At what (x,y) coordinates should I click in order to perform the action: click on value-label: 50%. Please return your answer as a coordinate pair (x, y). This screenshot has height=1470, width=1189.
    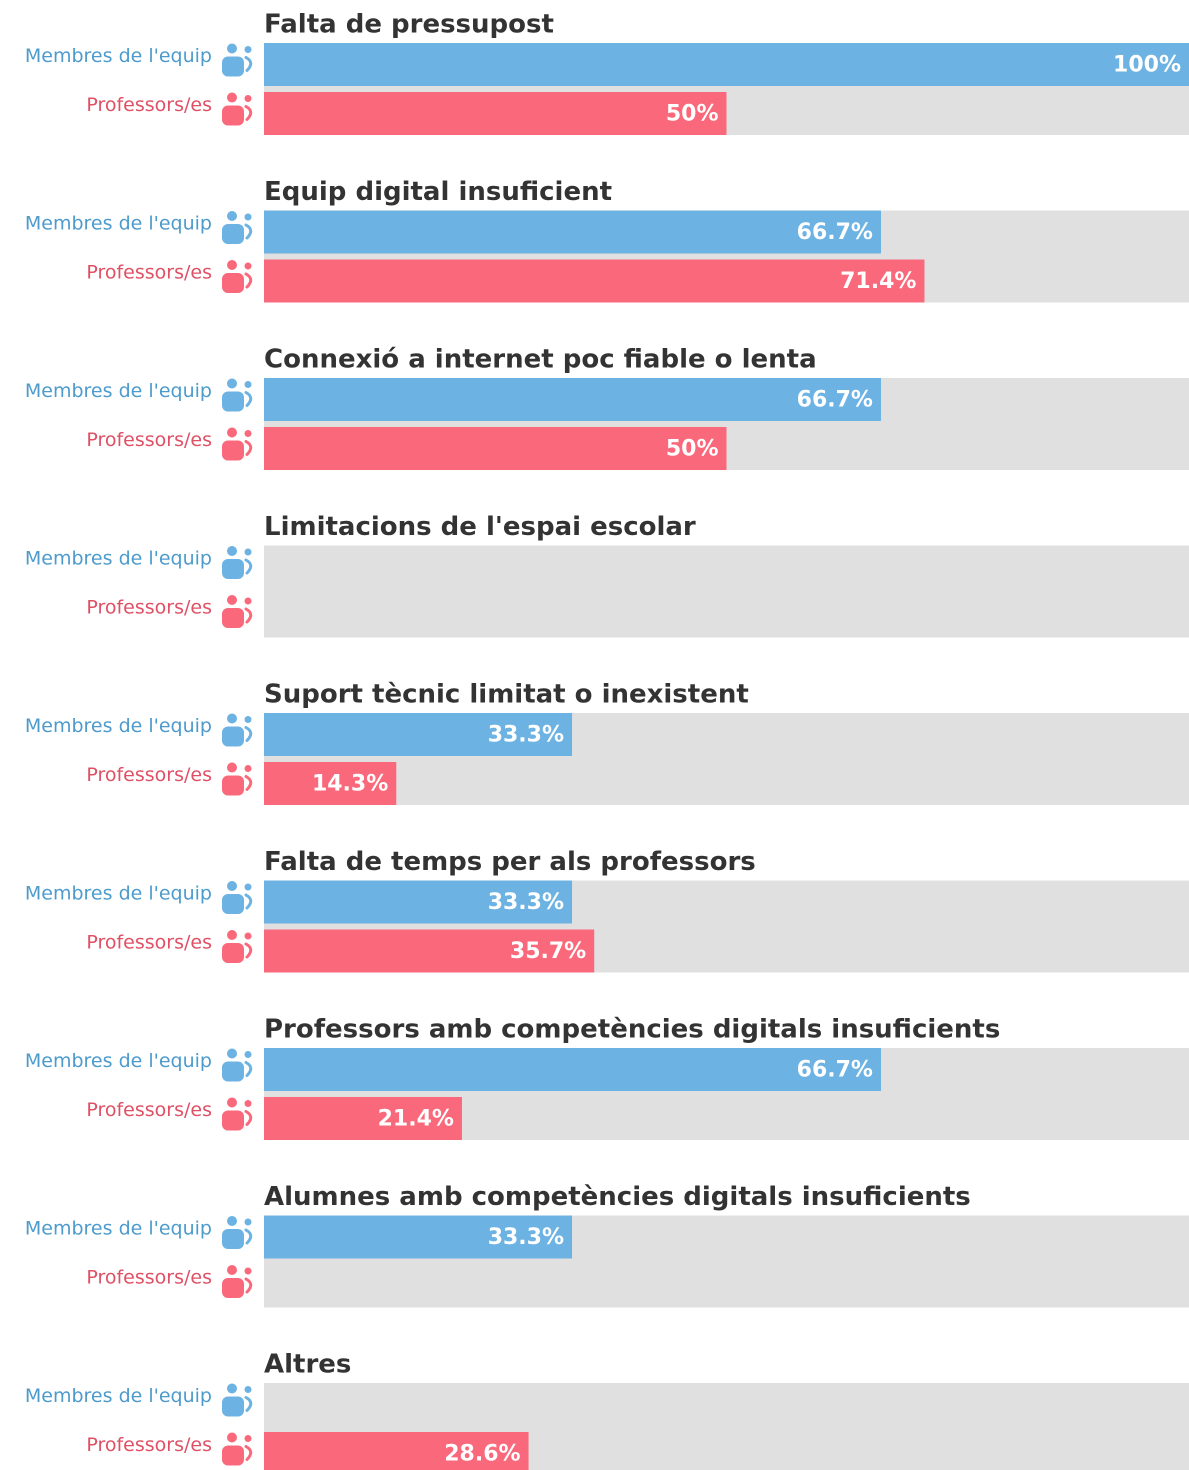
    Looking at the image, I should click on (692, 114).